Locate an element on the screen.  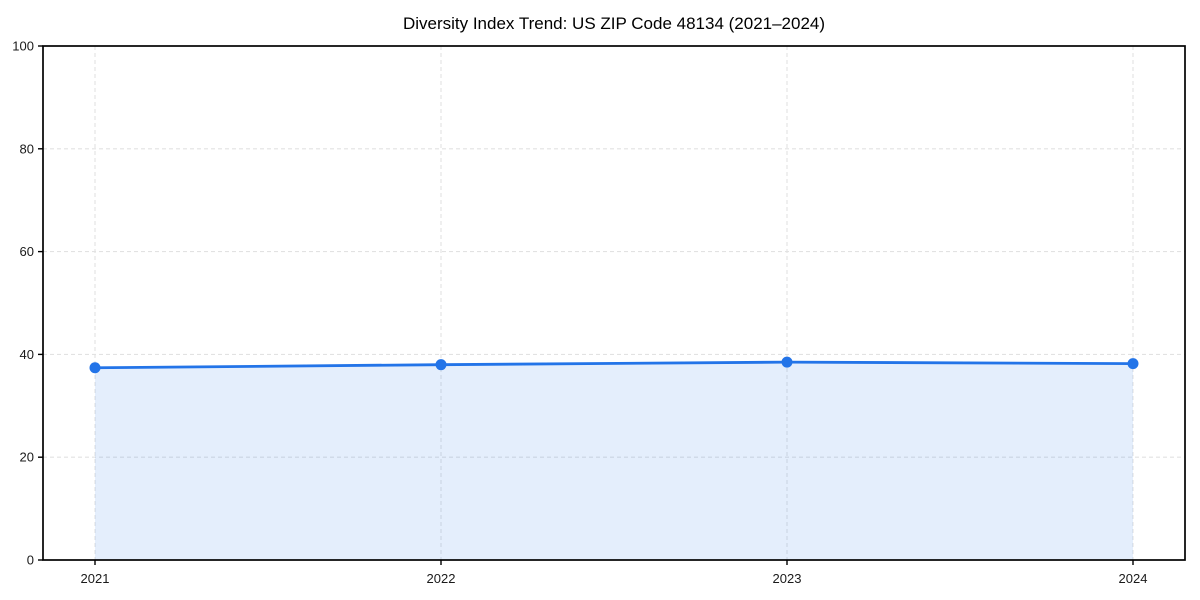
x-tick-label: 2021 is located at coordinates (95, 578).